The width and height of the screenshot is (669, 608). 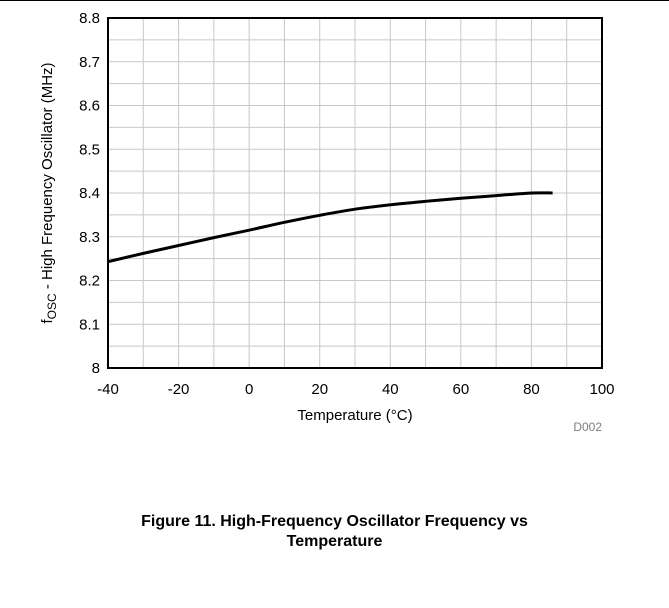 What do you see at coordinates (334, 0) in the screenshot?
I see `top-rule` at bounding box center [334, 0].